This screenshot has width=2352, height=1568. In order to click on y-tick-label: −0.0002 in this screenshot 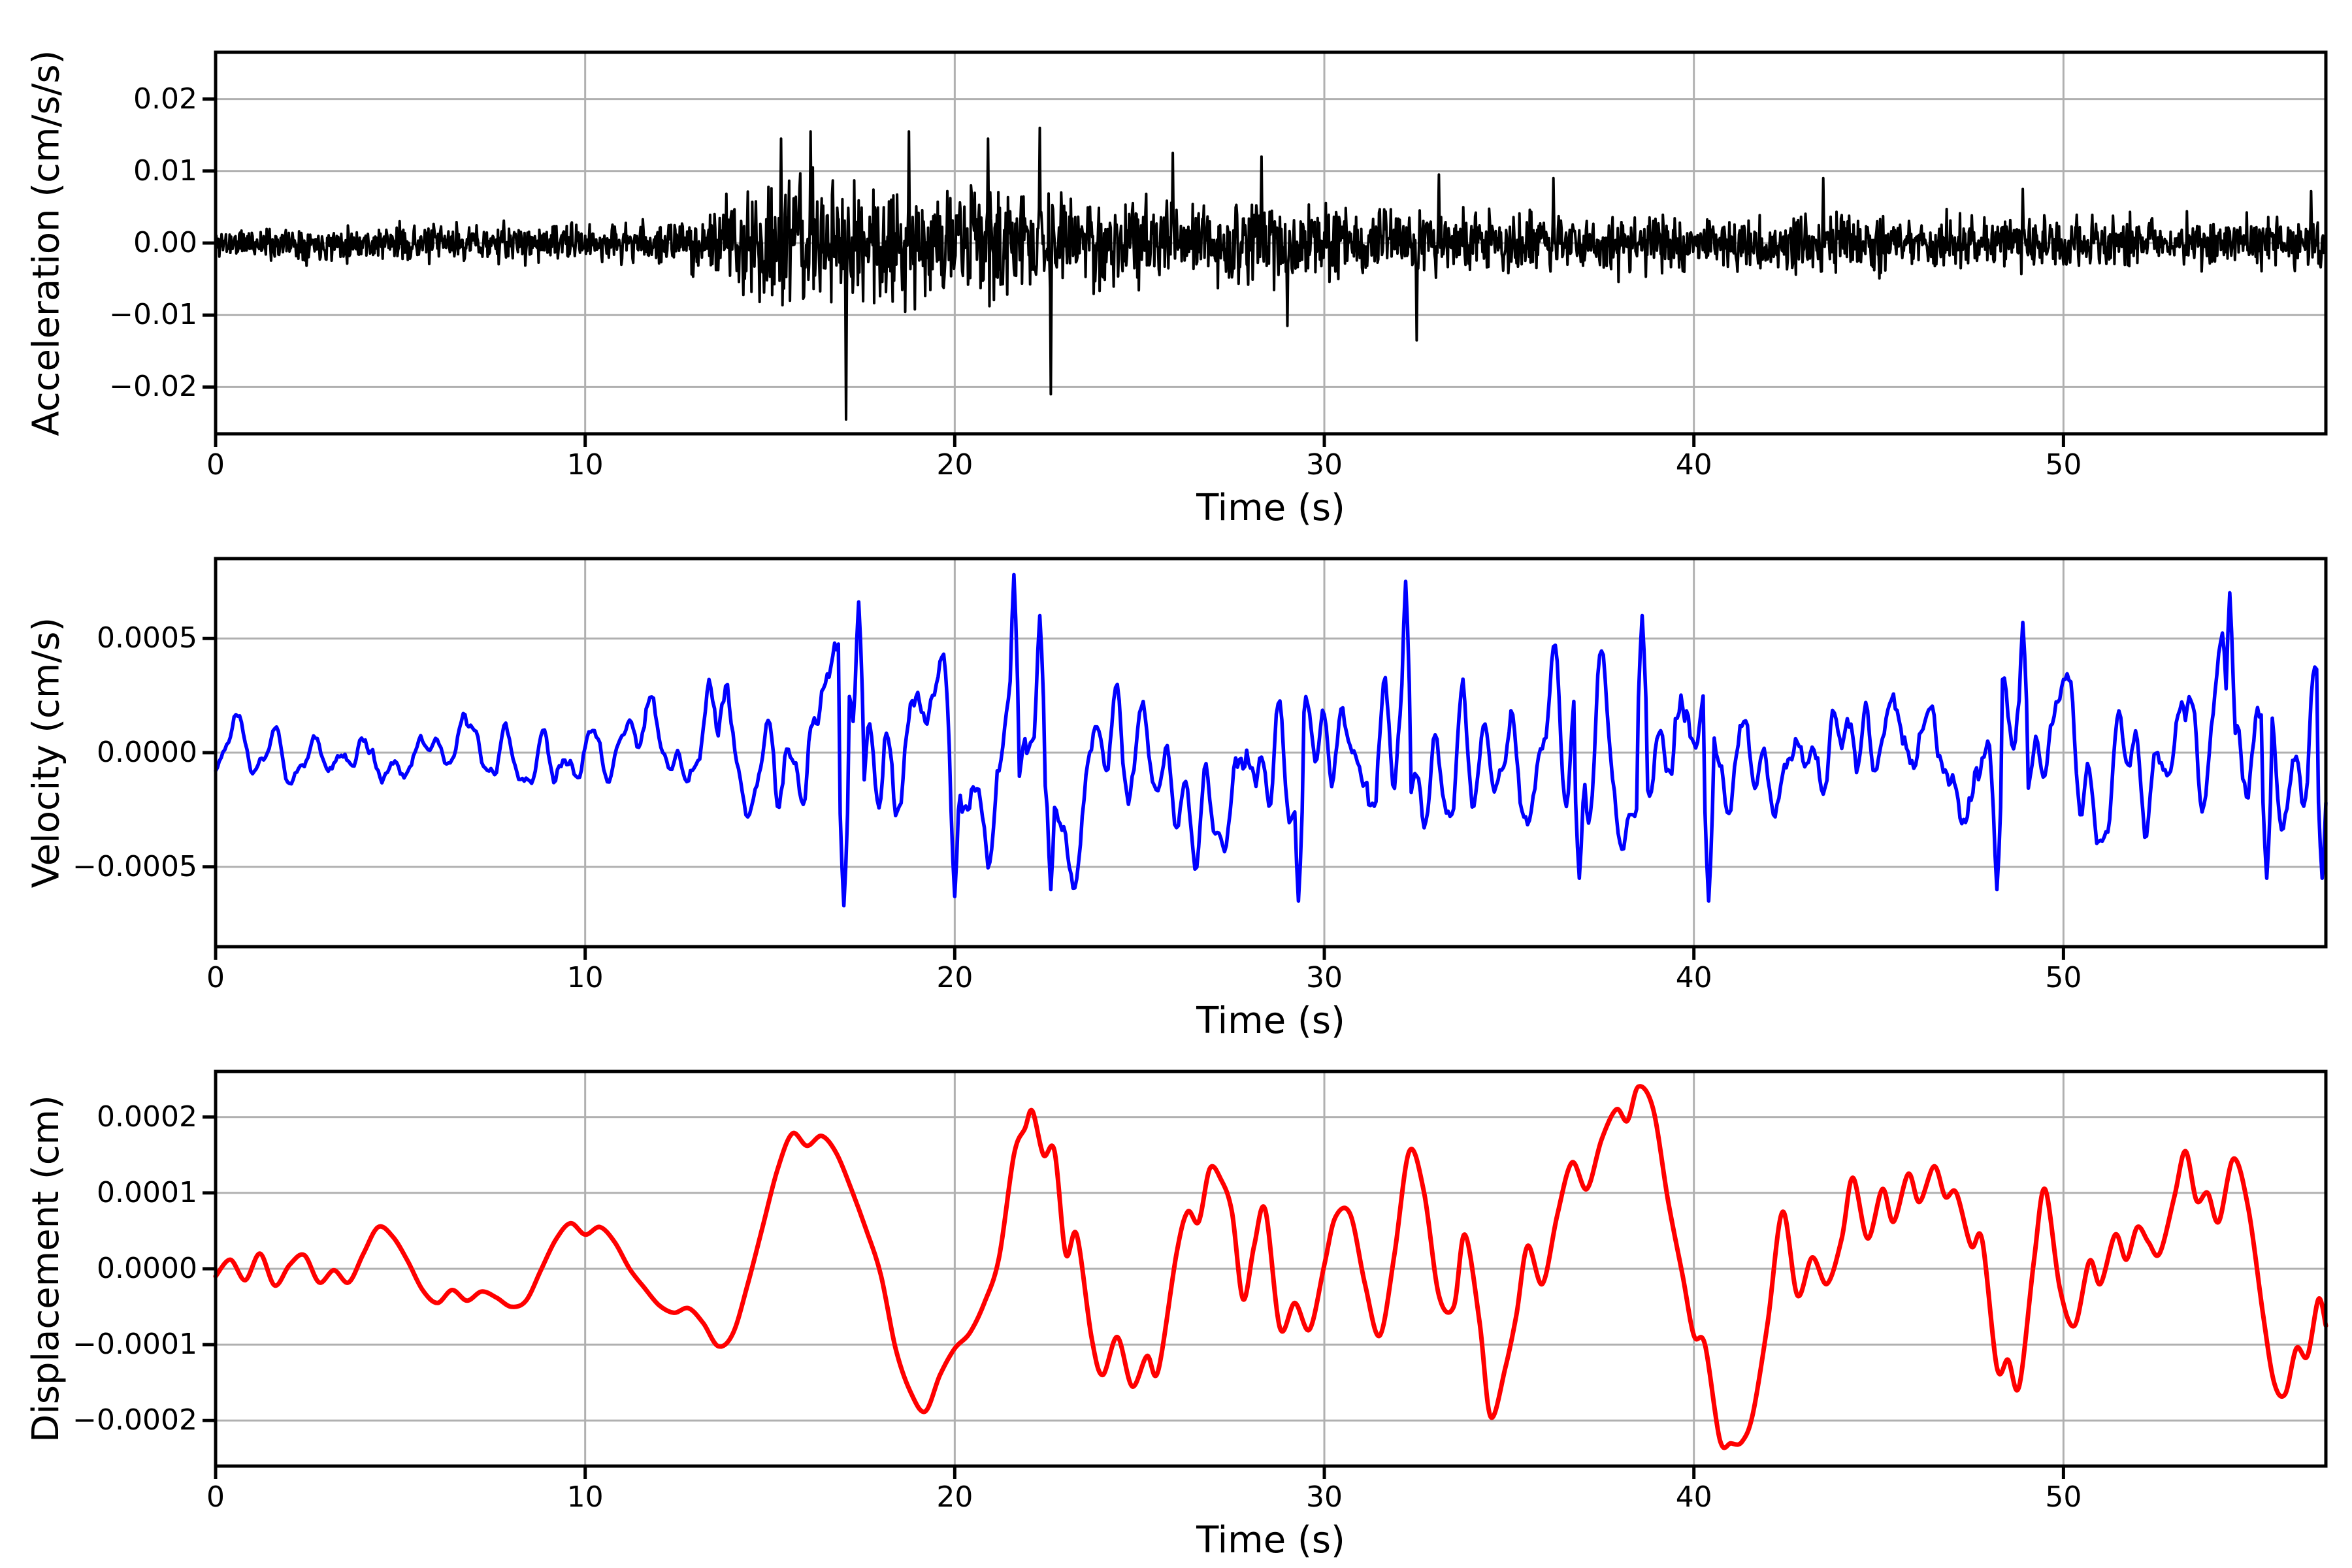, I will do `click(135, 1420)`.